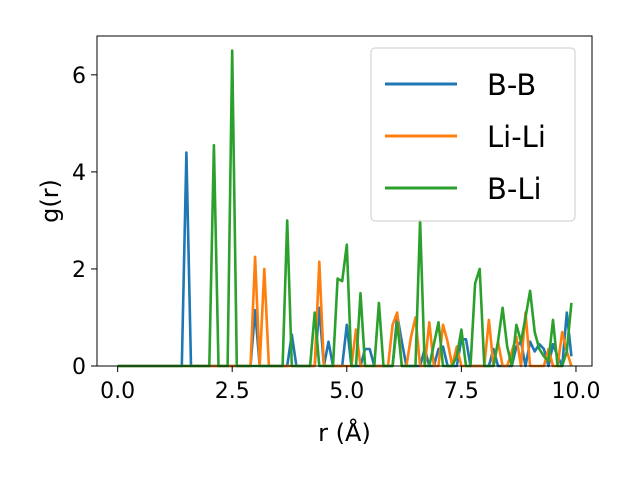  Describe the element at coordinates (117, 391) in the screenshot. I see `x-tick-label: 0.0` at that location.